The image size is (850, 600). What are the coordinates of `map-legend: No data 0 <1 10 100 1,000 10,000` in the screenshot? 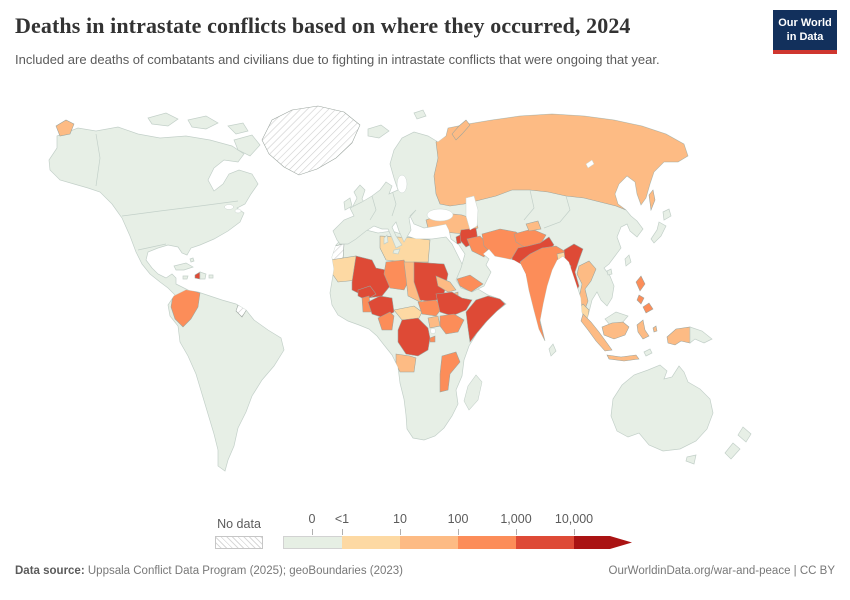 It's located at (425, 533).